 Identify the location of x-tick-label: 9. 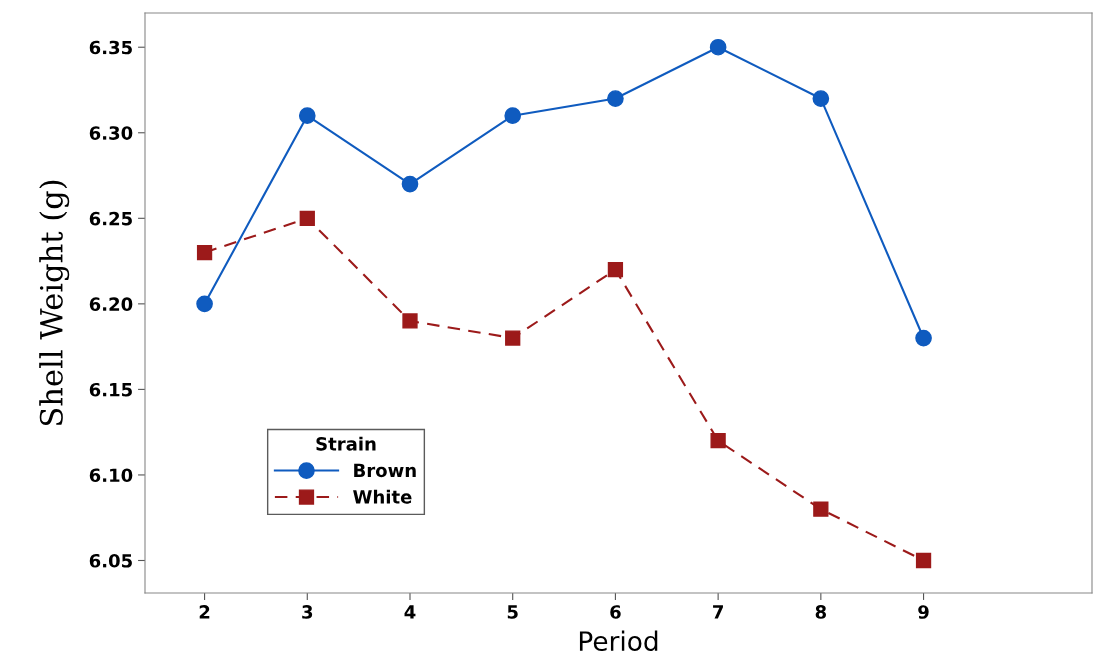
(923, 612).